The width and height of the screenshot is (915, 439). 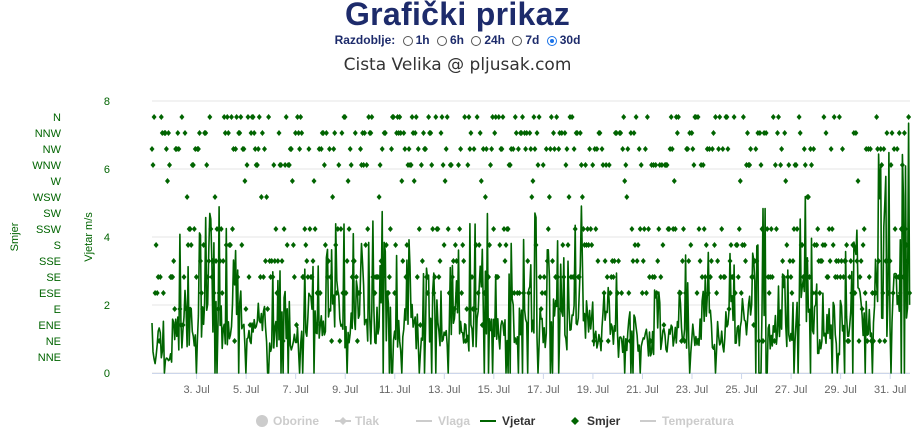 I want to click on legend-item-temperatura: Temperatura, so click(x=687, y=421).